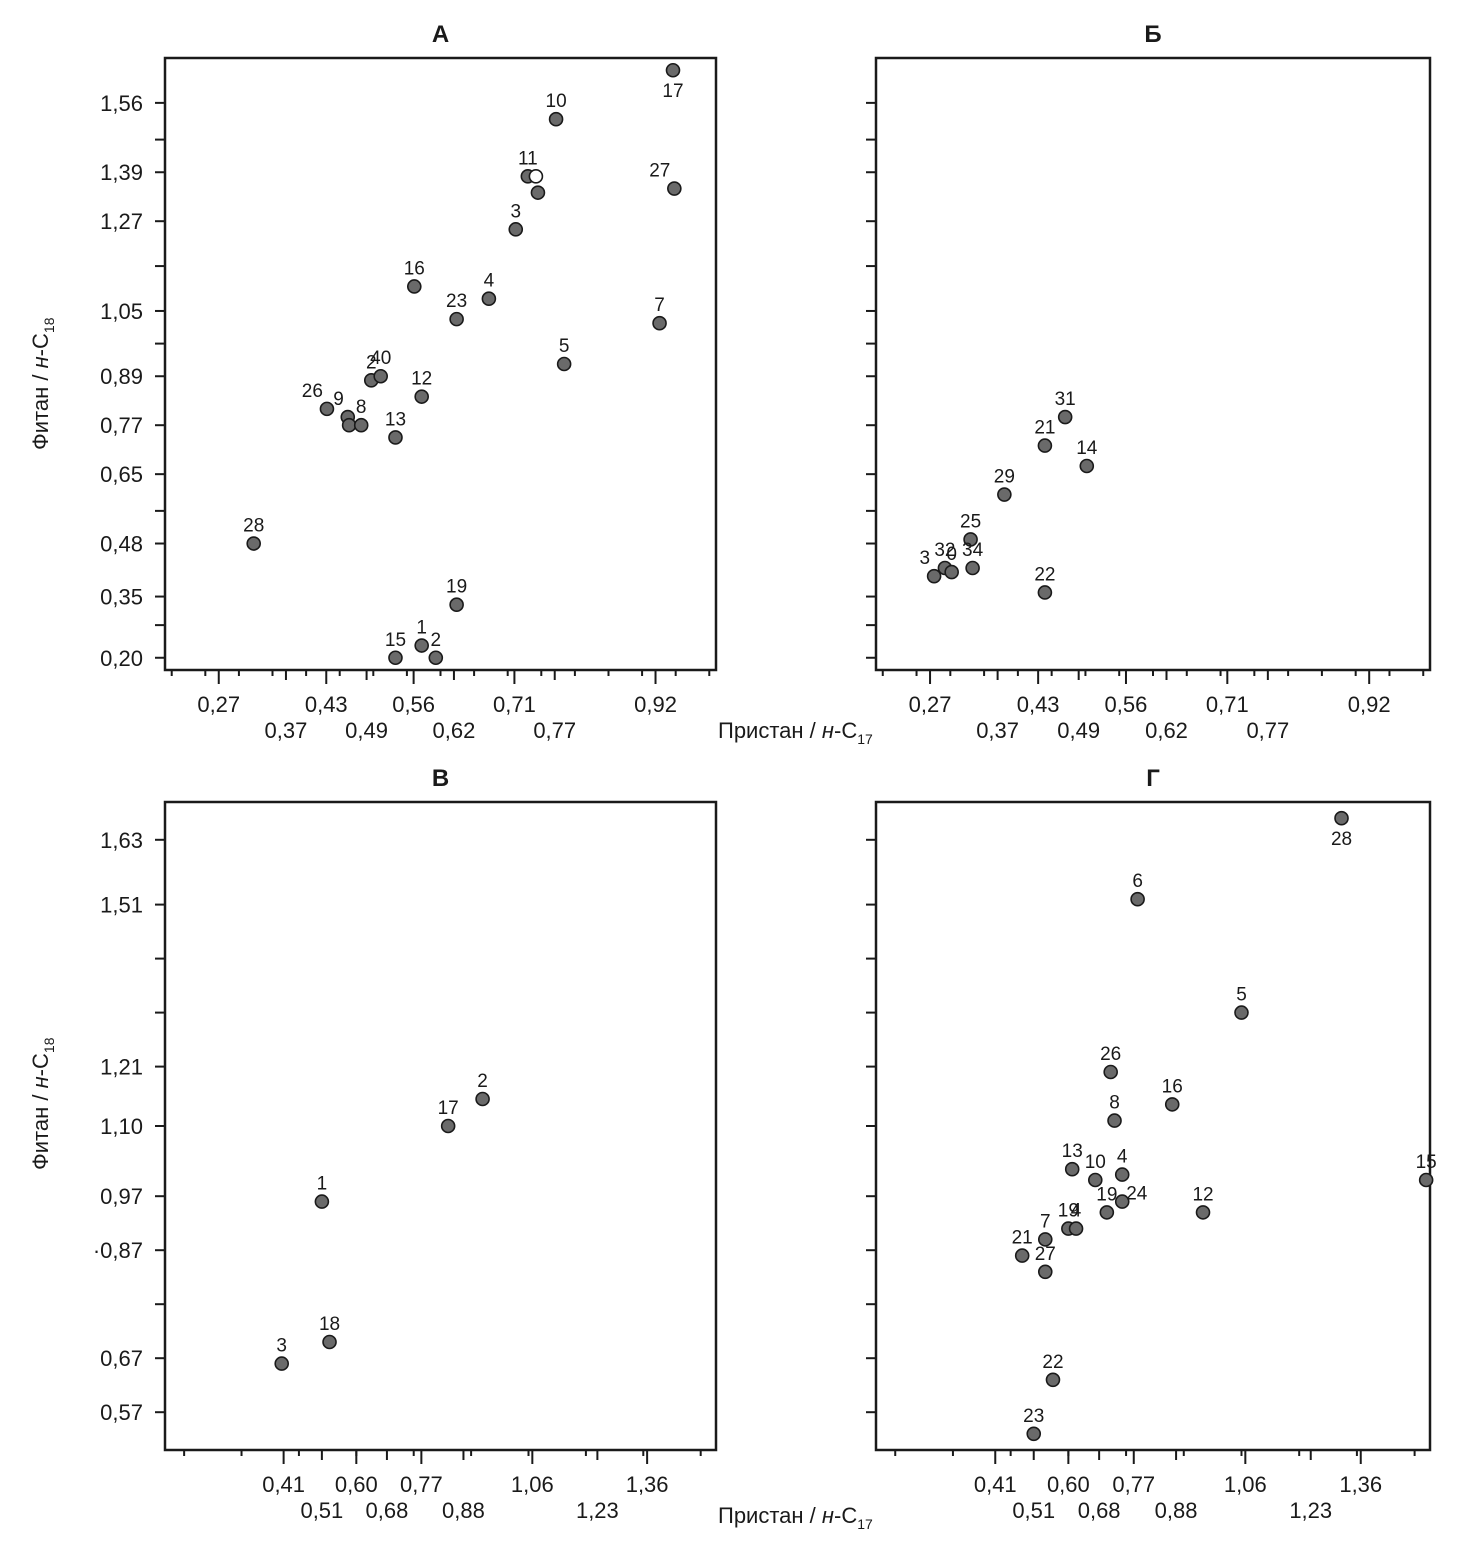  I want to click on y-tick-label: 0,77, so click(121, 425).